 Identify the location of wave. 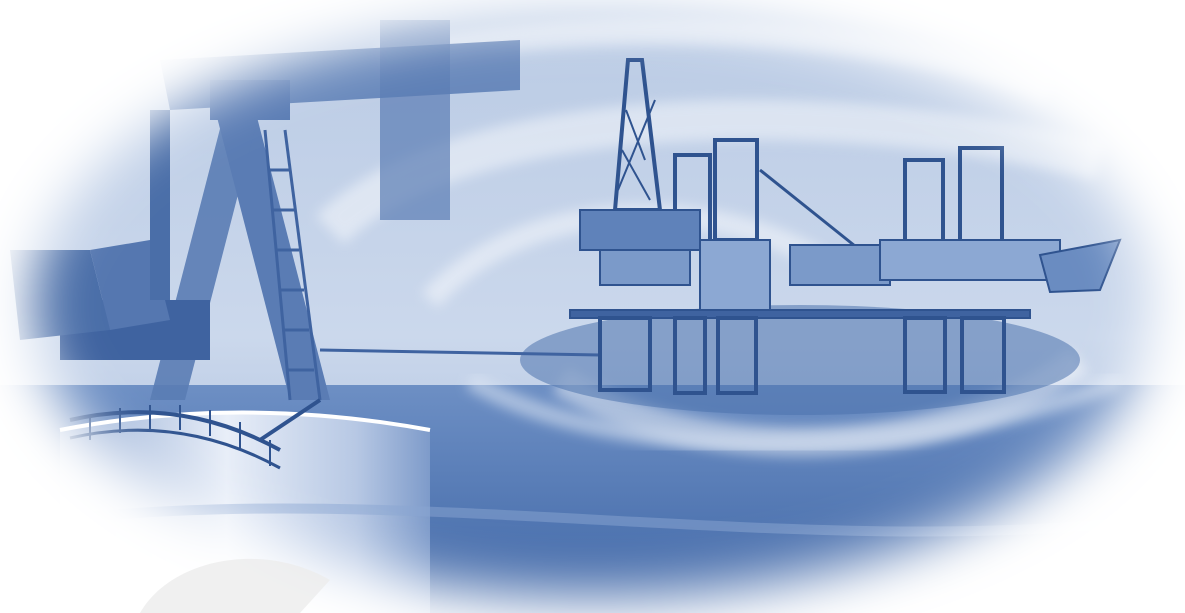
(605, 520).